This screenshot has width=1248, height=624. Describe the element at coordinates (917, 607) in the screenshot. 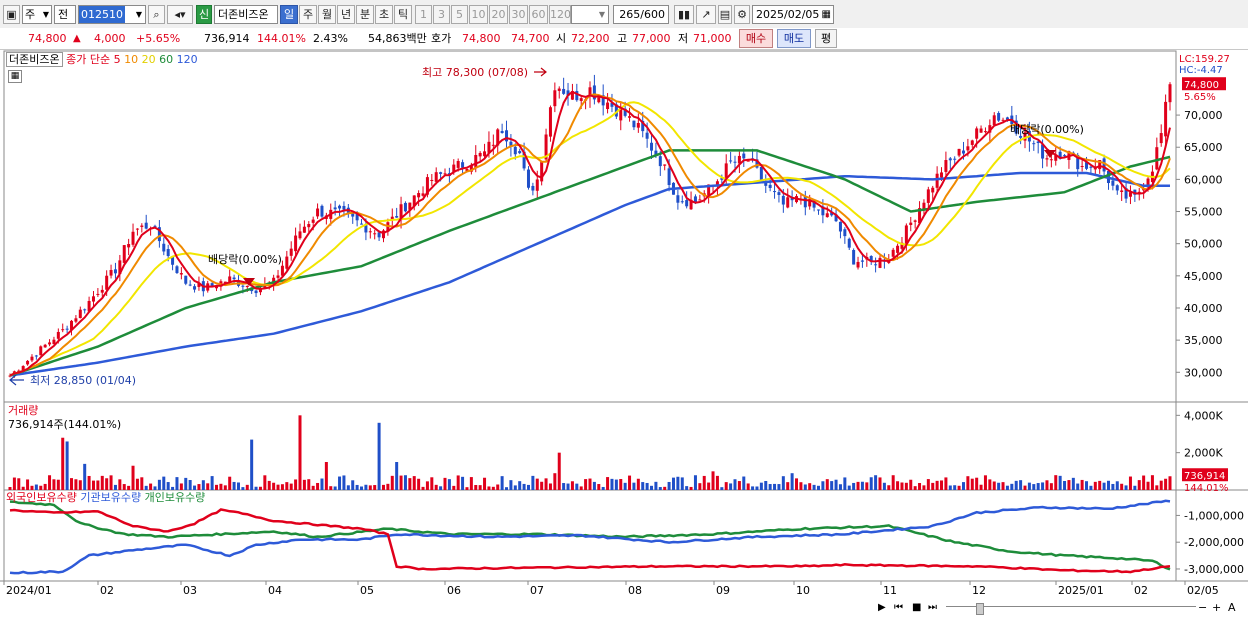

I see `stop-icon: ■` at that location.